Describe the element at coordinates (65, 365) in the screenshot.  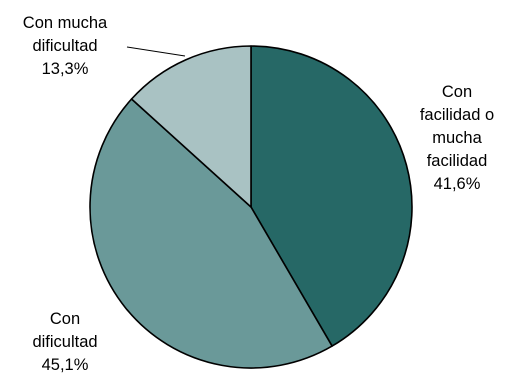
I see `slice-value-label: 45,1%` at that location.